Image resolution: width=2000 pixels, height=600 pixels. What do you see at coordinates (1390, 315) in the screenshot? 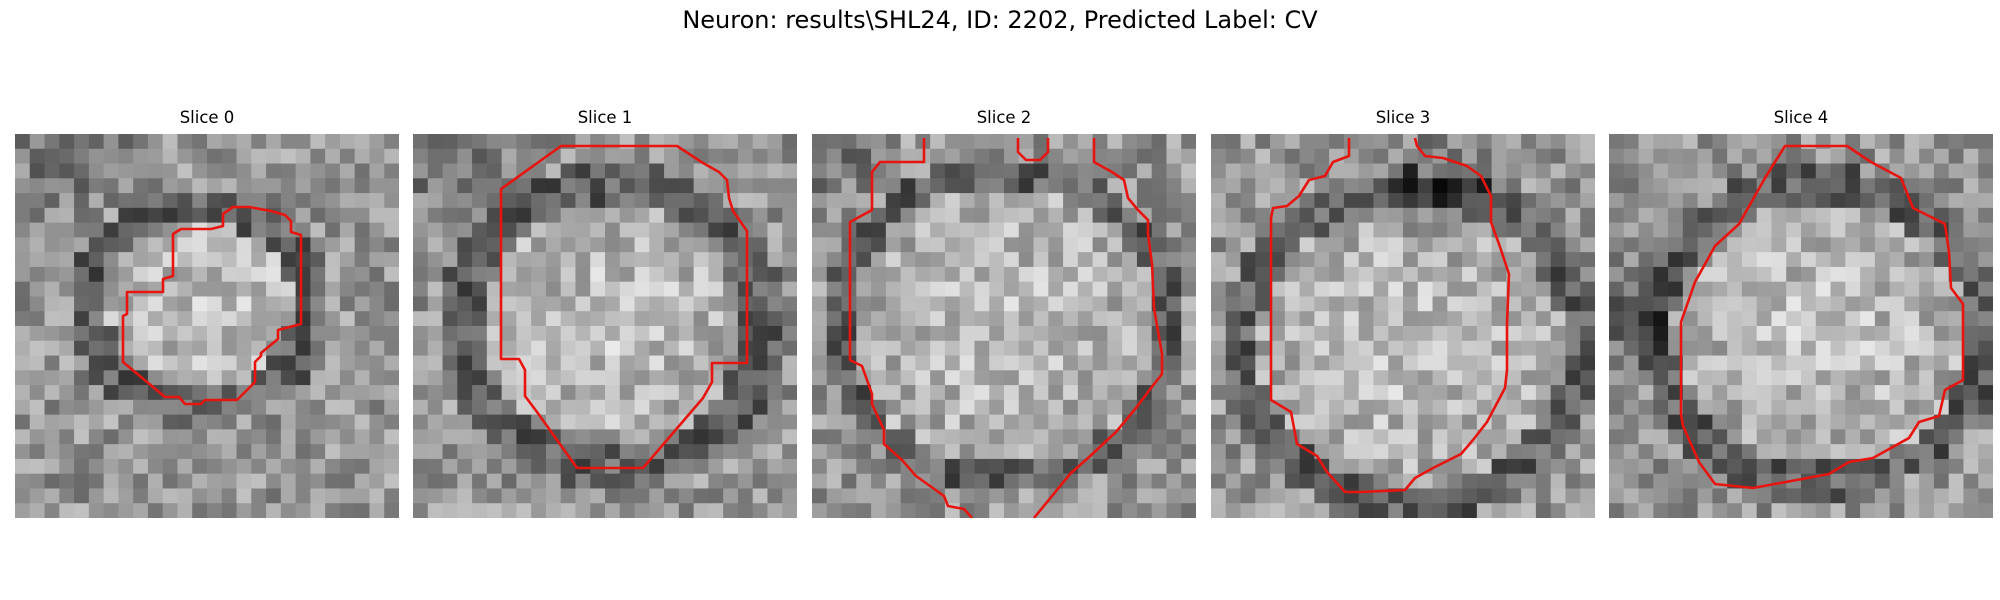
I see `contour-line` at bounding box center [1390, 315].